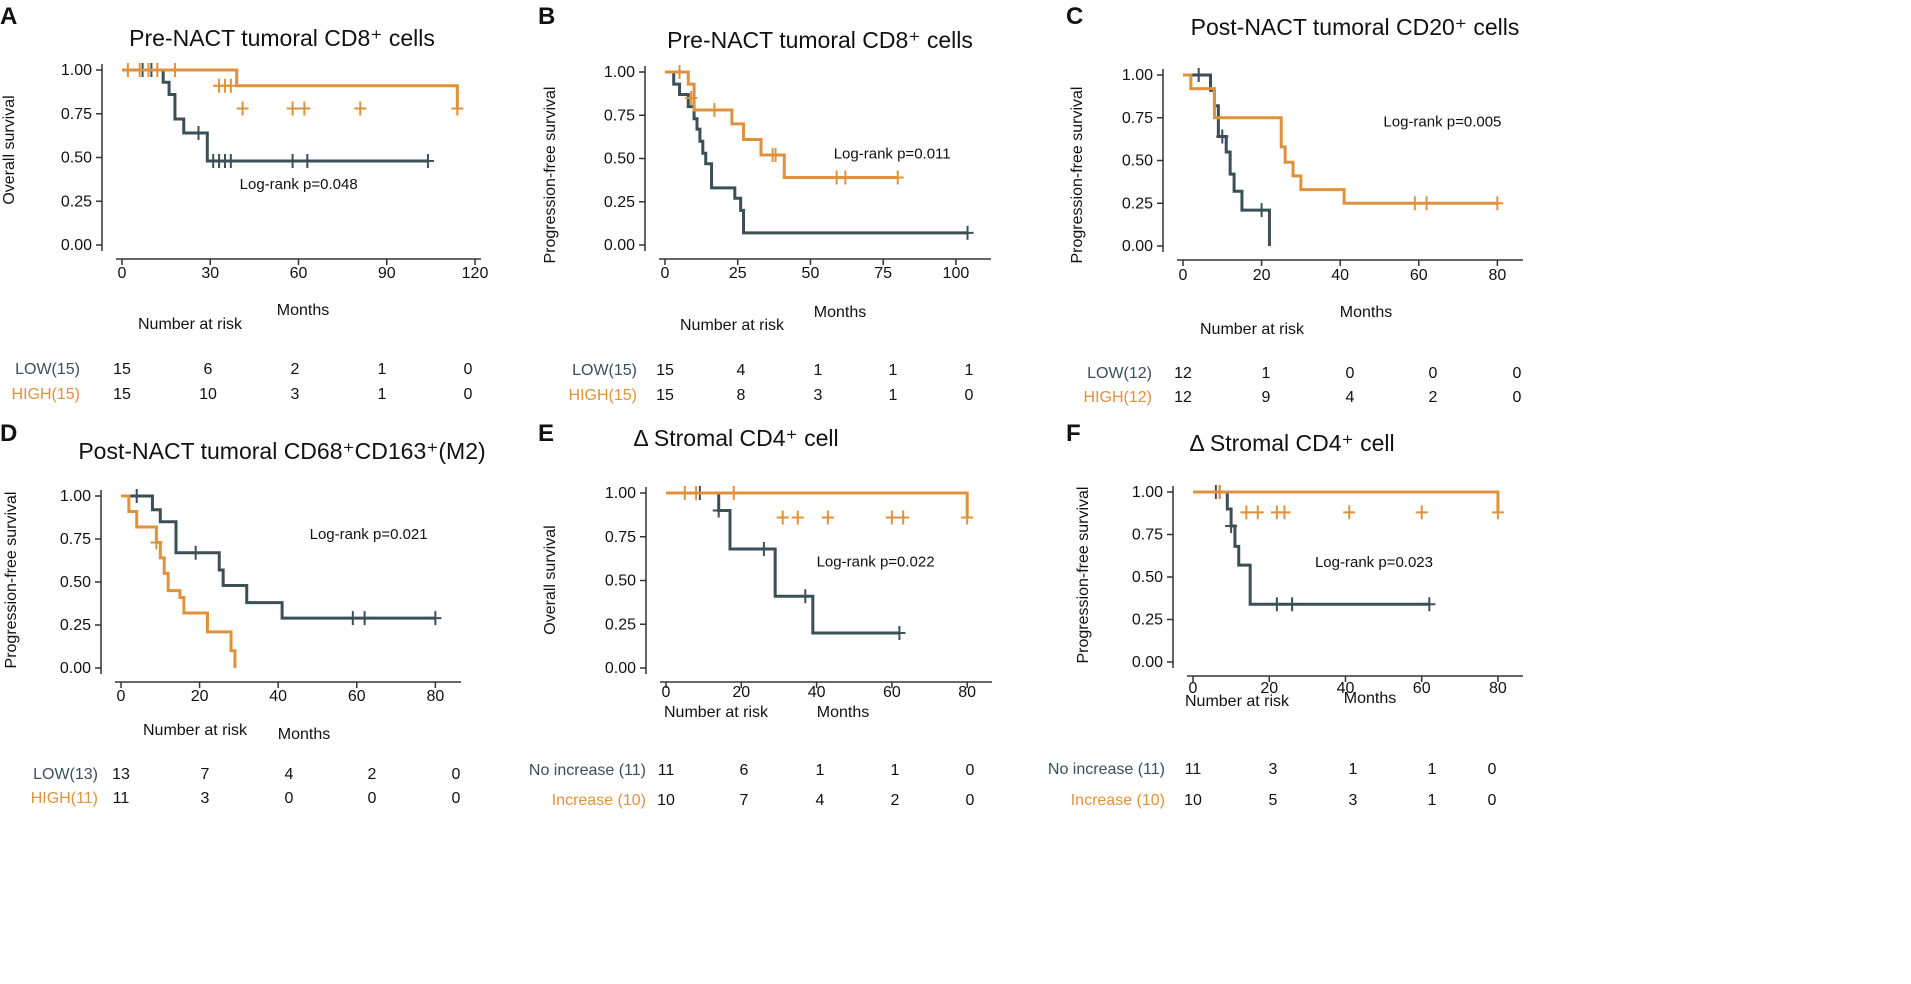 This screenshot has width=1911, height=984. What do you see at coordinates (295, 394) in the screenshot?
I see `risk-count: 3` at bounding box center [295, 394].